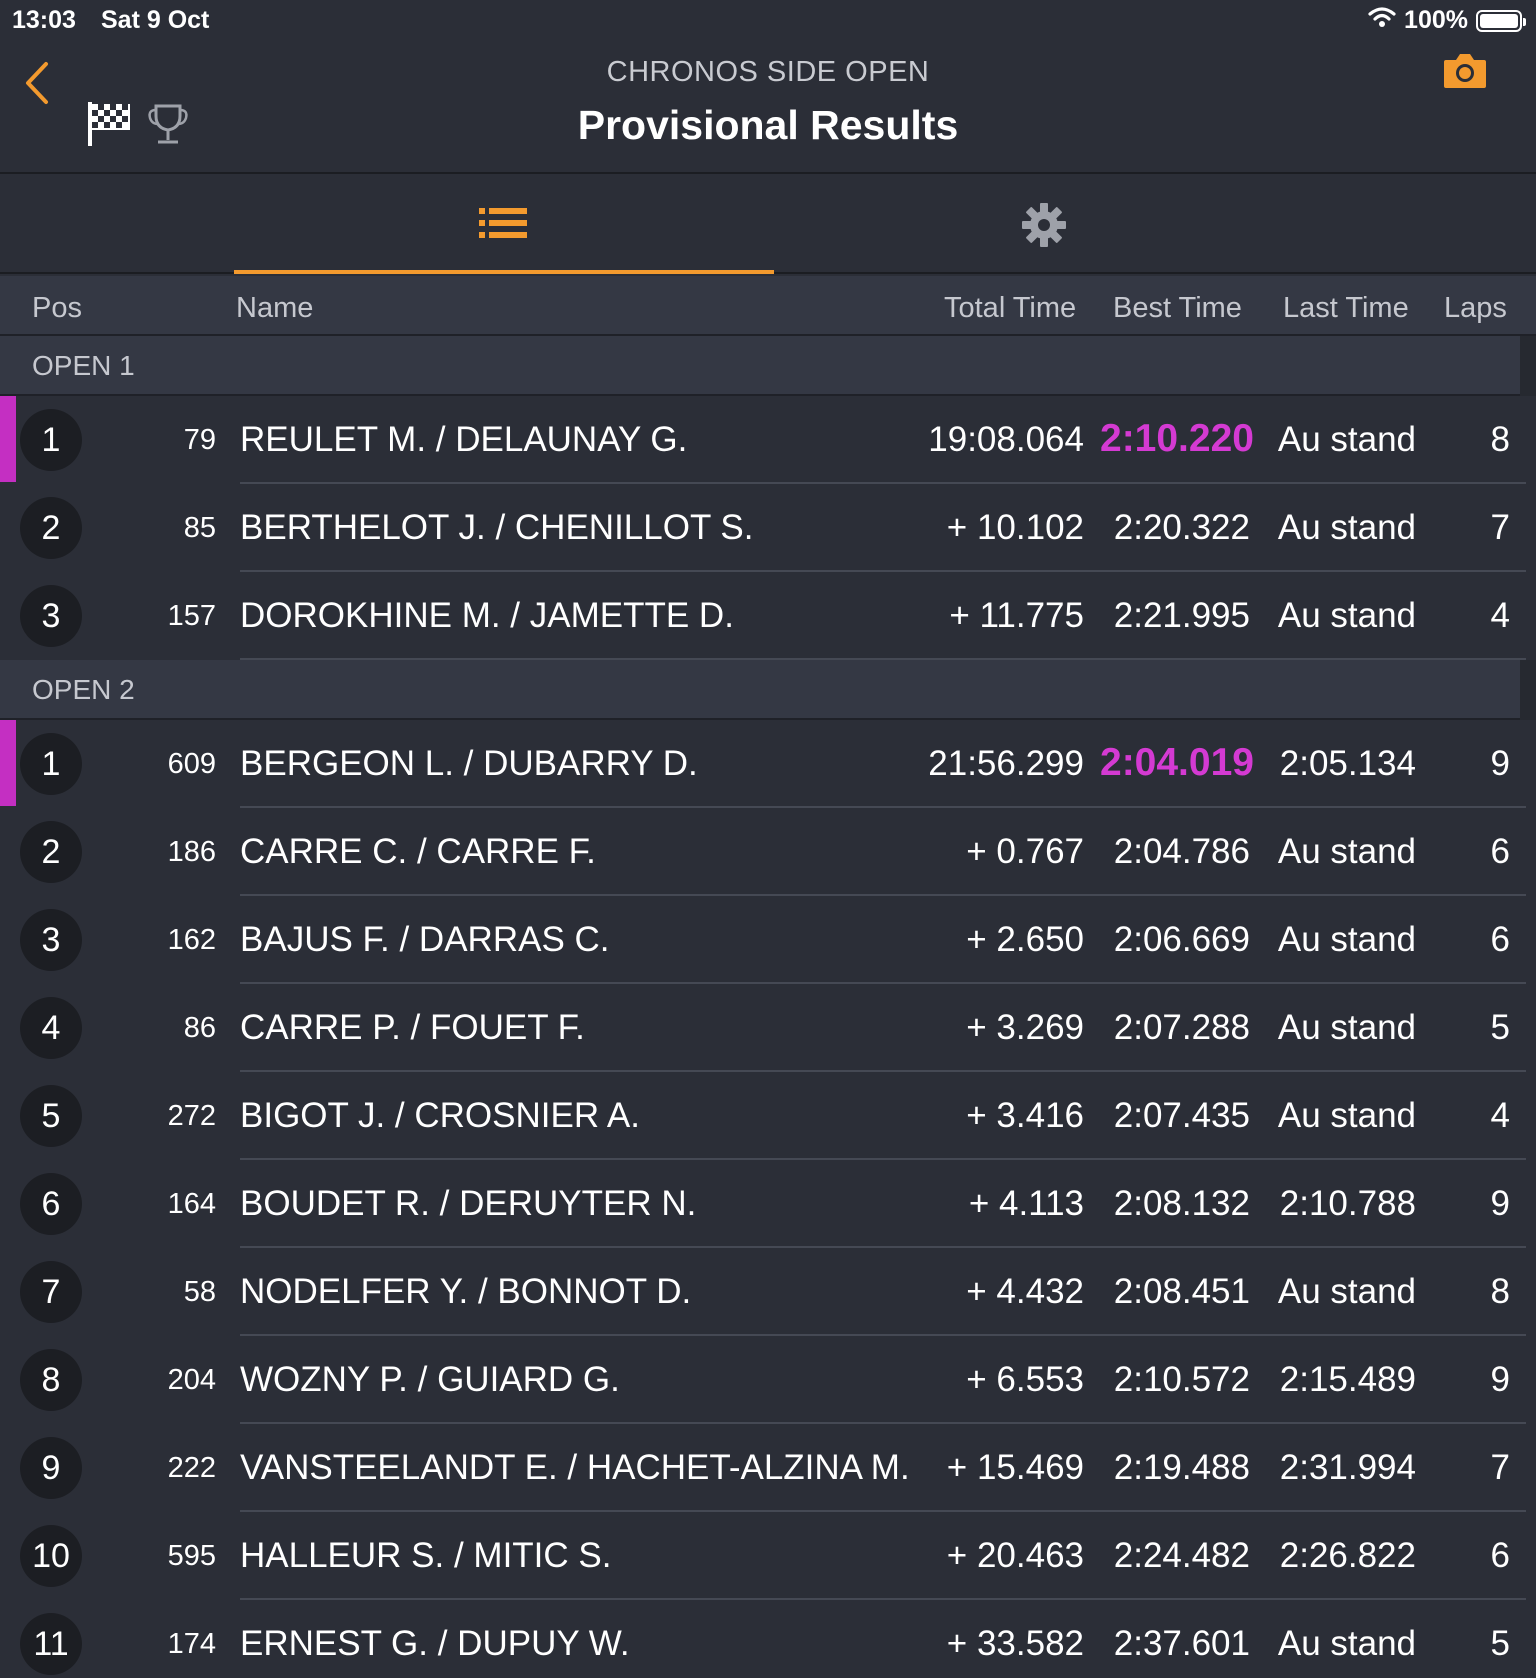 The image size is (1536, 1678). Describe the element at coordinates (1500, 1467) in the screenshot. I see `laps-count: 7` at that location.